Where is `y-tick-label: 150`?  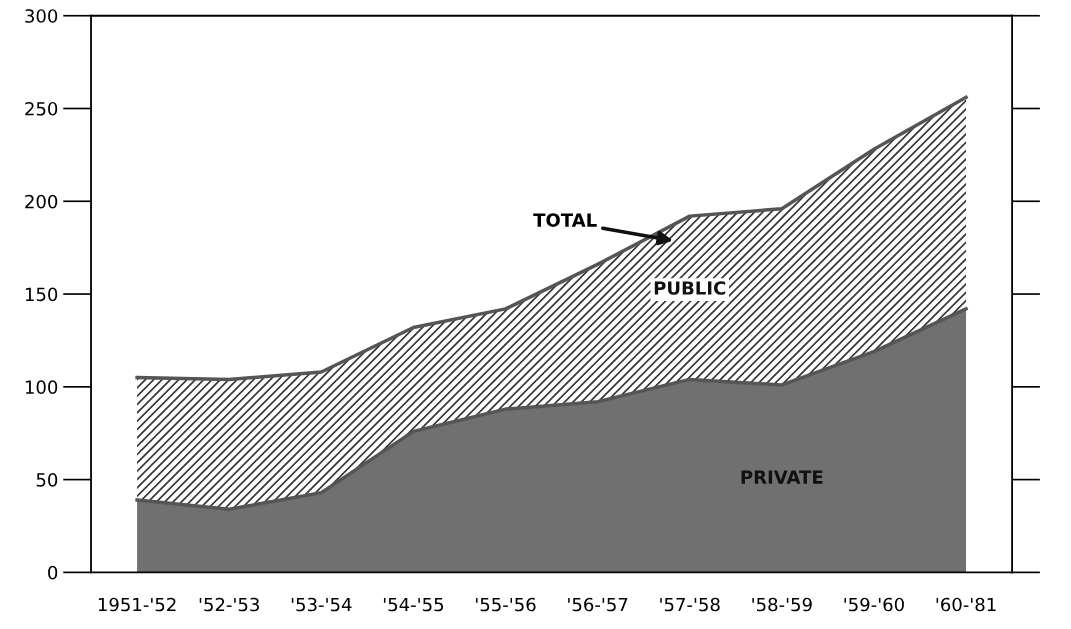
y-tick-label: 150 is located at coordinates (41, 294).